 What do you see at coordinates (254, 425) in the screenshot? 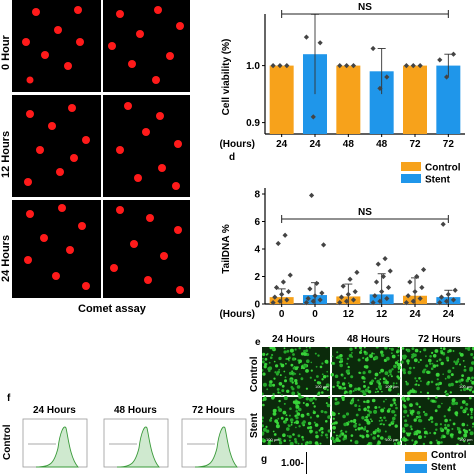
I see `e-row-stent: Stent` at bounding box center [254, 425].